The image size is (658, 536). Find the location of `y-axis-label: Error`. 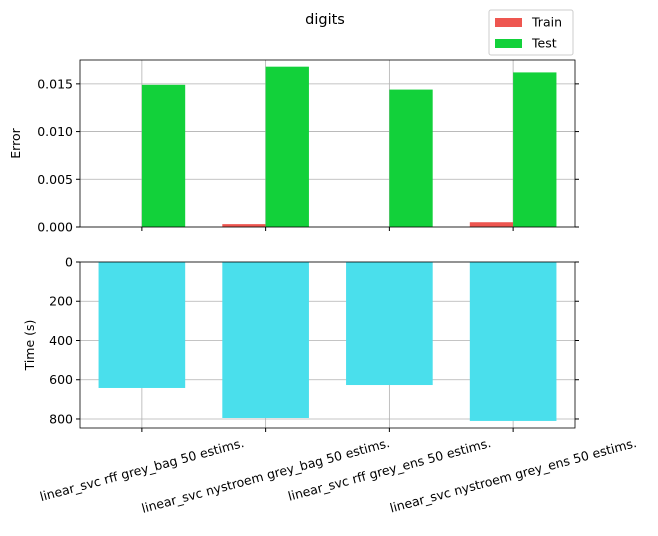

y-axis-label: Error is located at coordinates (15, 142).